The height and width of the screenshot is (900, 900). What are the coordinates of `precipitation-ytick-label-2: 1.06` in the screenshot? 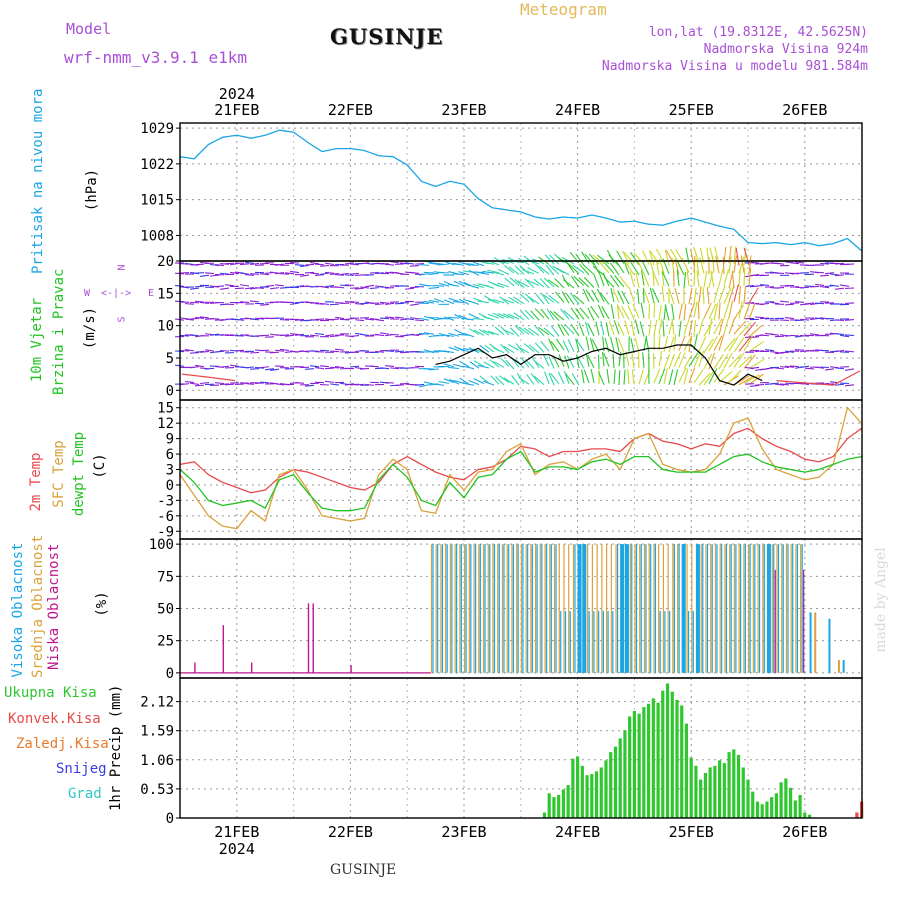 It's located at (157, 761).